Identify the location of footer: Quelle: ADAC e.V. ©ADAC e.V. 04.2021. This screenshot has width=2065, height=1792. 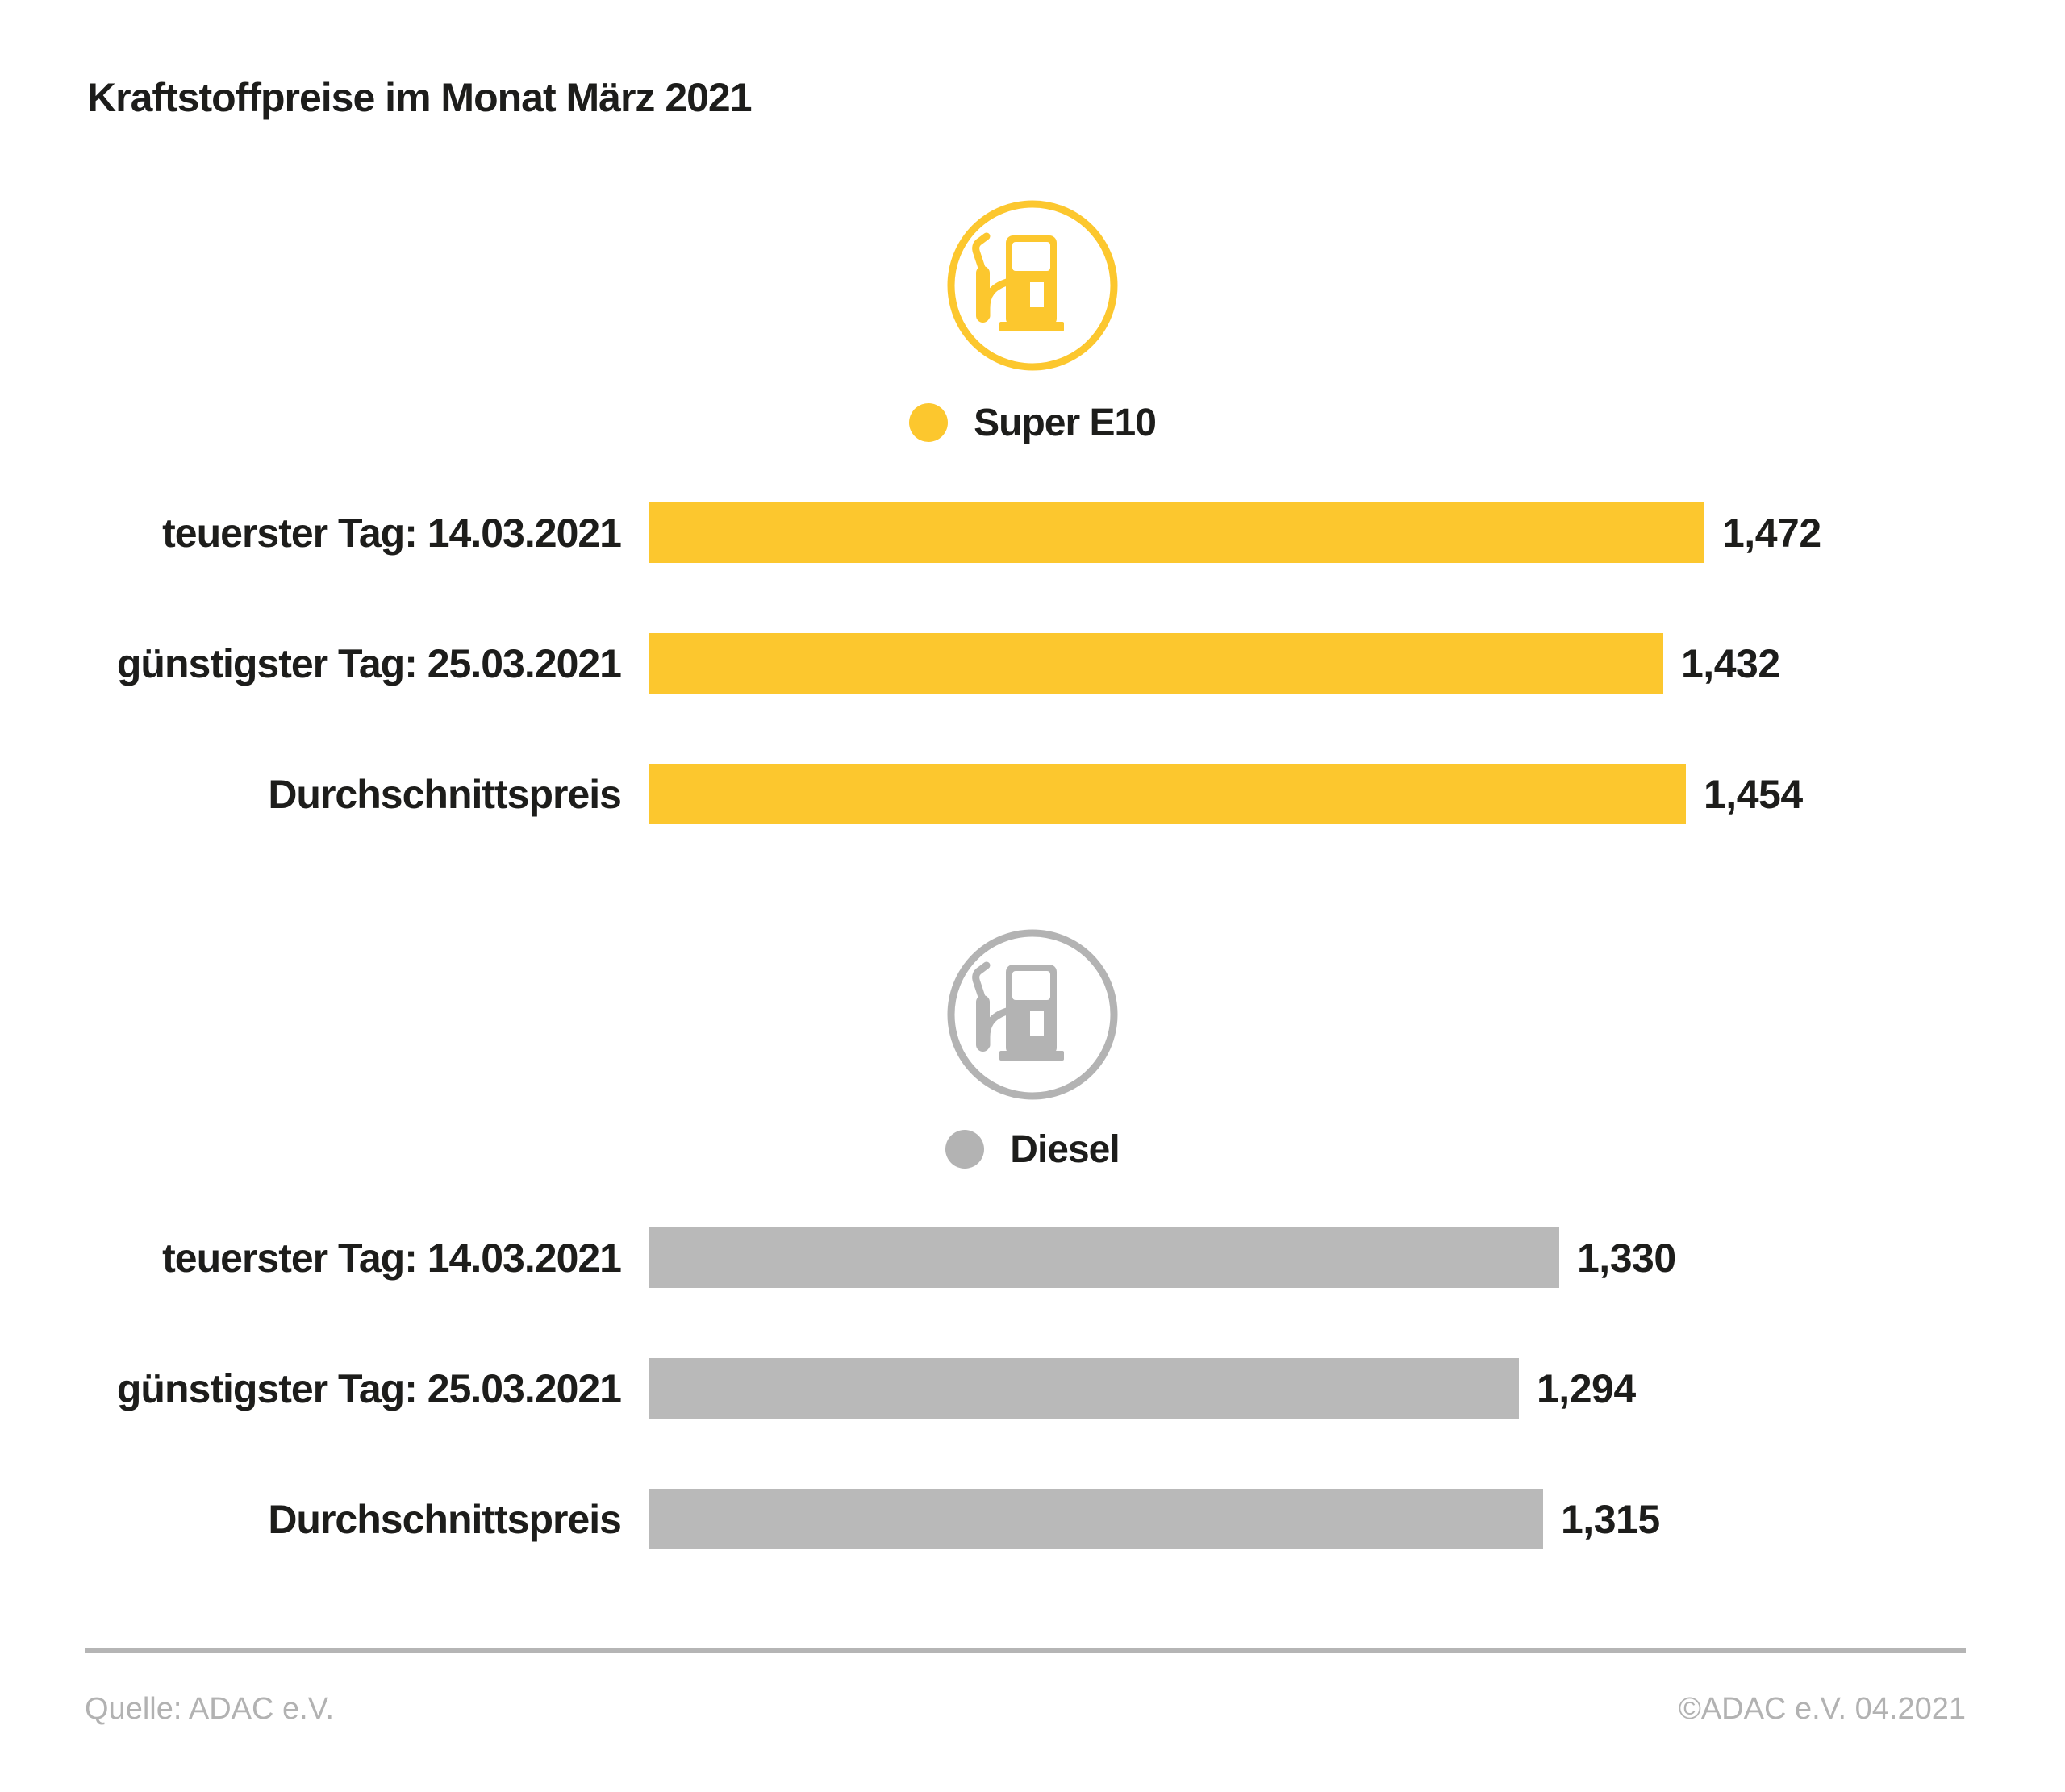
(1025, 1709).